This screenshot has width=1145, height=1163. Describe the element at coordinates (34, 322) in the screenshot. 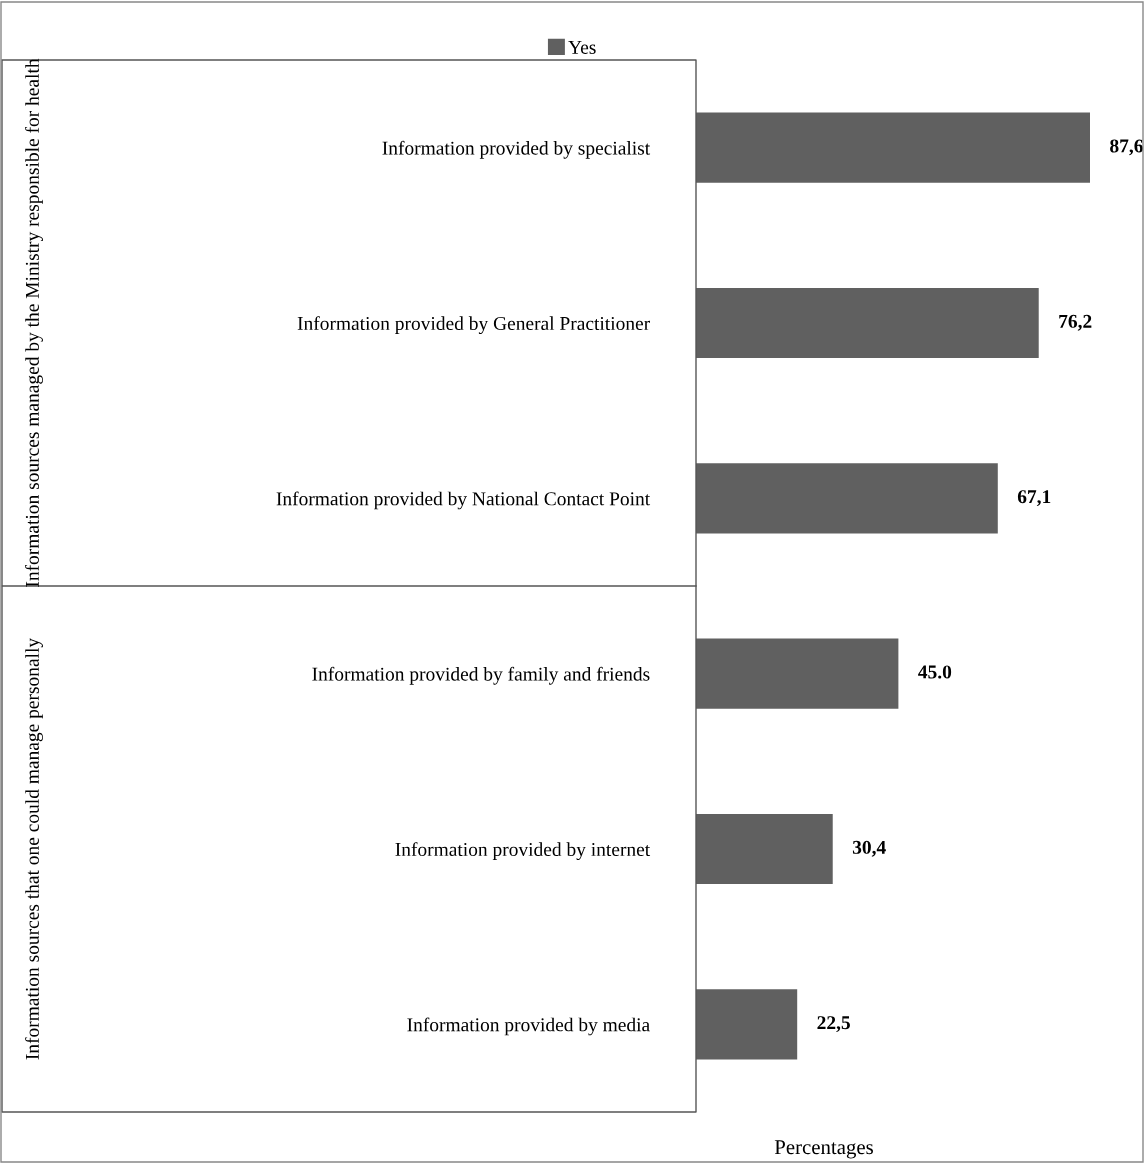

I see `text: Information sources managed by the Ministry responsible for health` at that location.